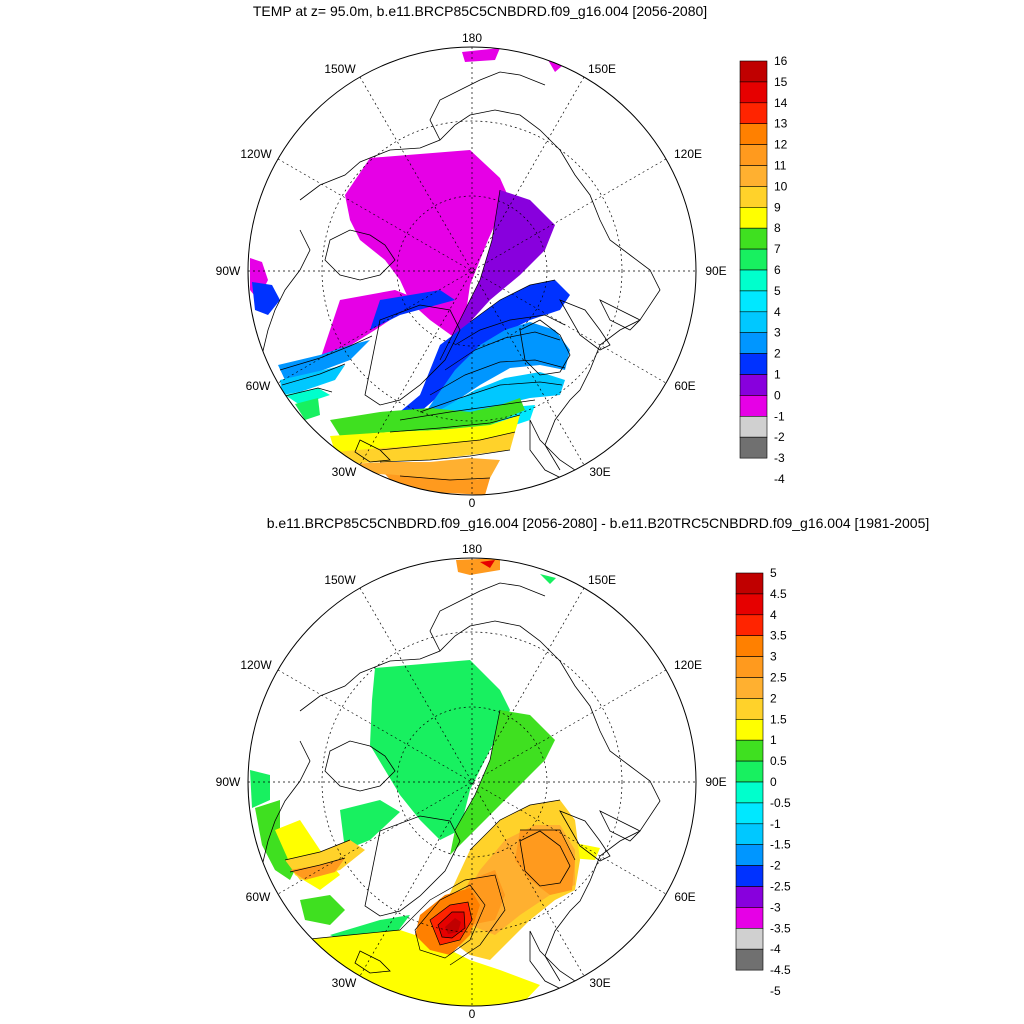 The image size is (1024, 1024). I want to click on colorbar-label: 11, so click(780, 166).